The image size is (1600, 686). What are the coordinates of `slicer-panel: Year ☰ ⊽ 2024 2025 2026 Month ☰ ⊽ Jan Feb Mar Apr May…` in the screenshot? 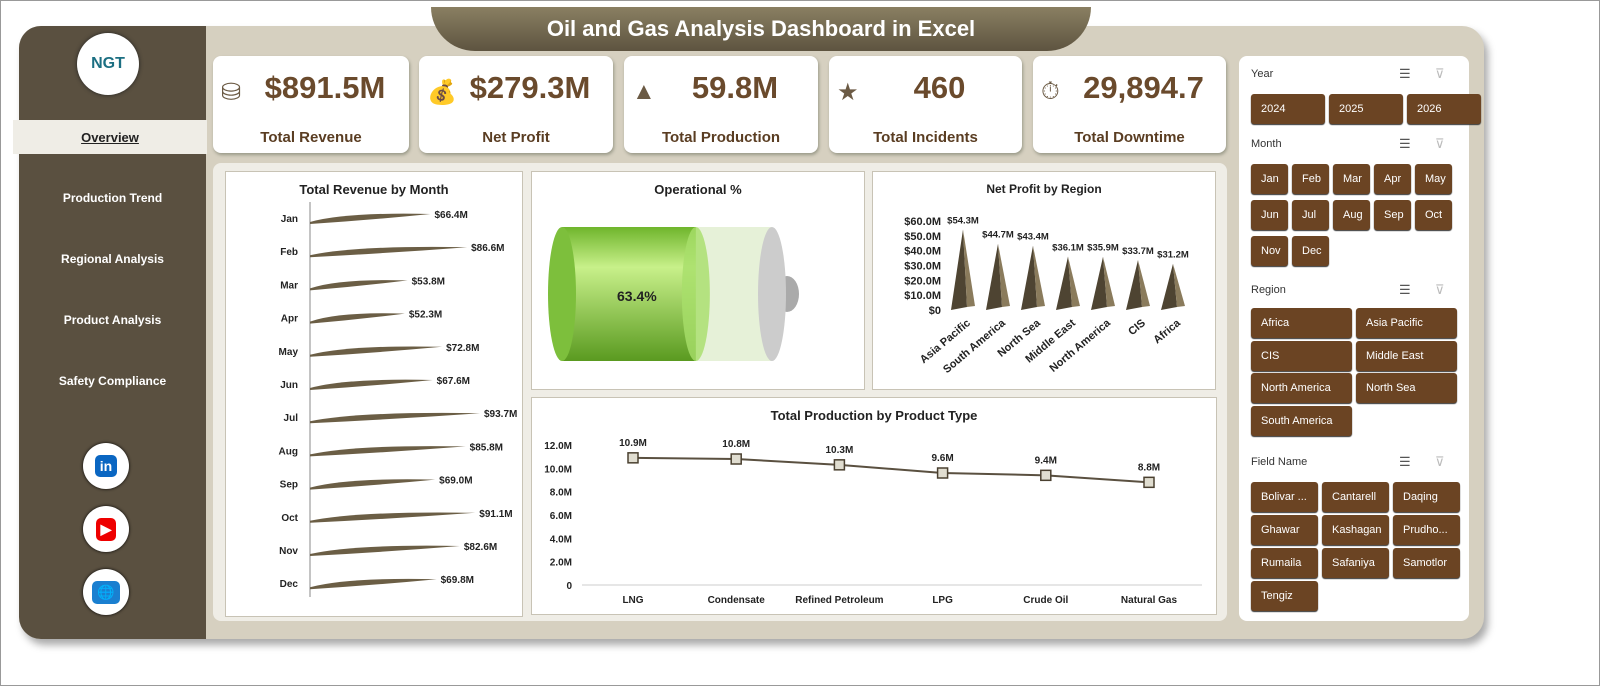 It's located at (1360, 338).